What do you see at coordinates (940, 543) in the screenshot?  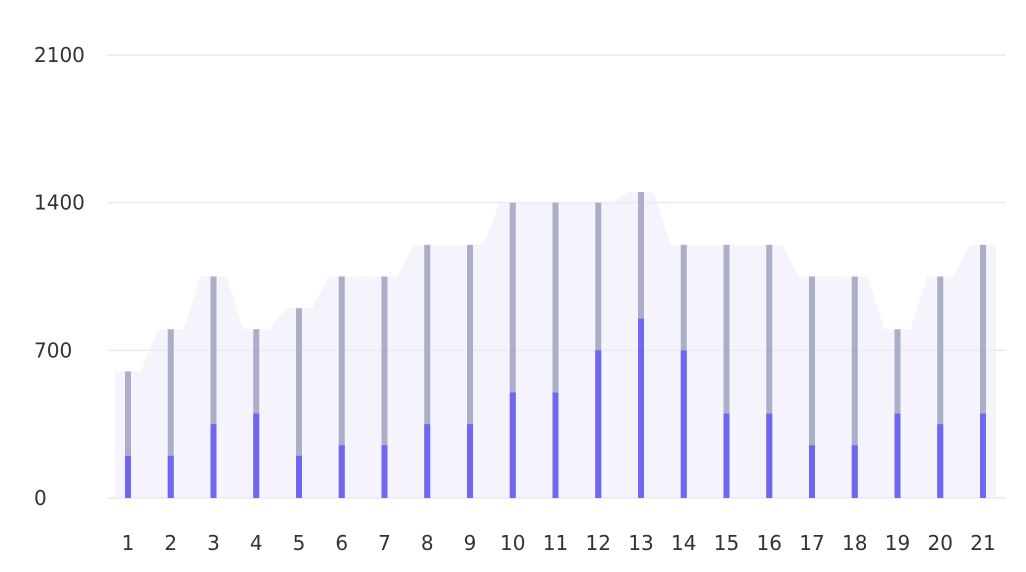 I see `x-tick-label-20: 20` at bounding box center [940, 543].